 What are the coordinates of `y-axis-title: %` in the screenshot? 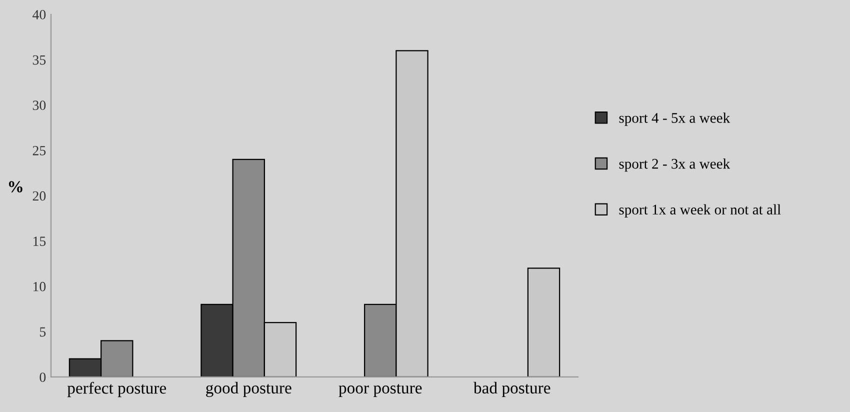 It's located at (15, 186).